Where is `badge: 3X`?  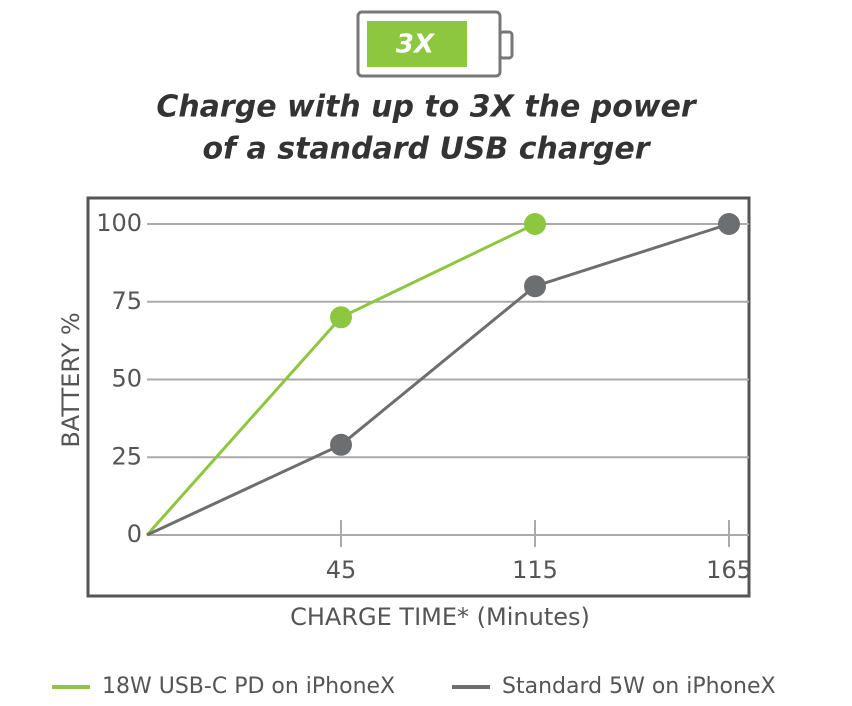
badge: 3X is located at coordinates (416, 45).